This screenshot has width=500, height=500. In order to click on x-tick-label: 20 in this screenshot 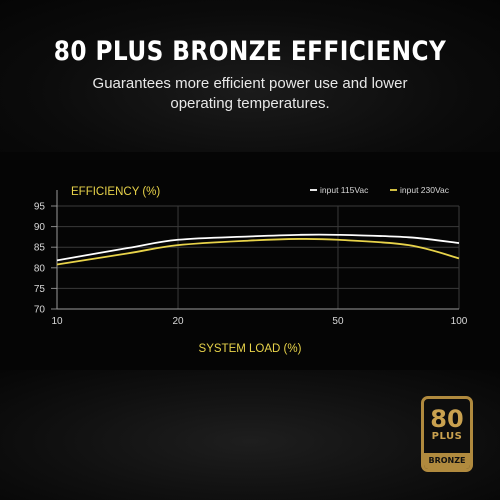, I will do `click(178, 321)`.